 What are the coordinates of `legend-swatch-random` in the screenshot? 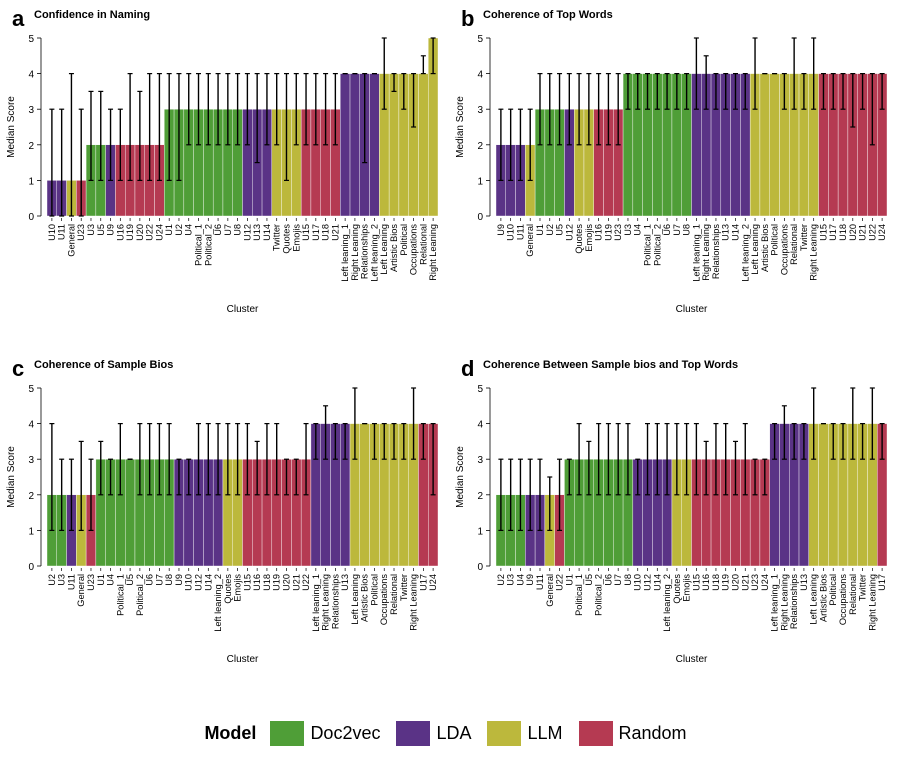 It's located at (595, 733).